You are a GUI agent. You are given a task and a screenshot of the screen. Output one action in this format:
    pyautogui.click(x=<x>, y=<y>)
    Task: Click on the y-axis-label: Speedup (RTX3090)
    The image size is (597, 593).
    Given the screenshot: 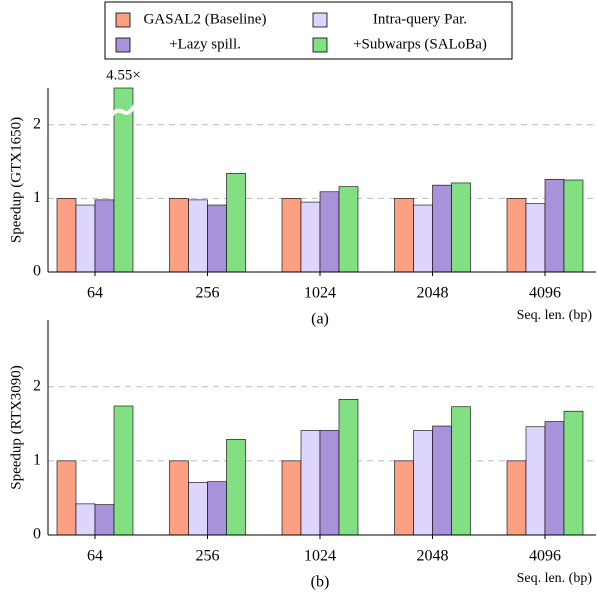 What is the action you would take?
    pyautogui.click(x=16, y=427)
    